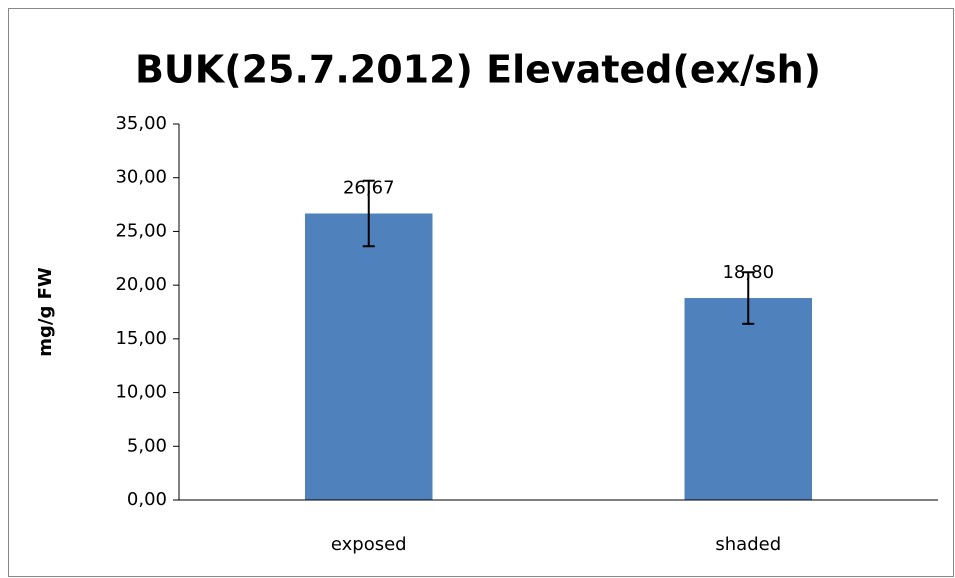 The image size is (955, 578). Describe the element at coordinates (141, 284) in the screenshot. I see `y-tick-label: 20,00` at that location.